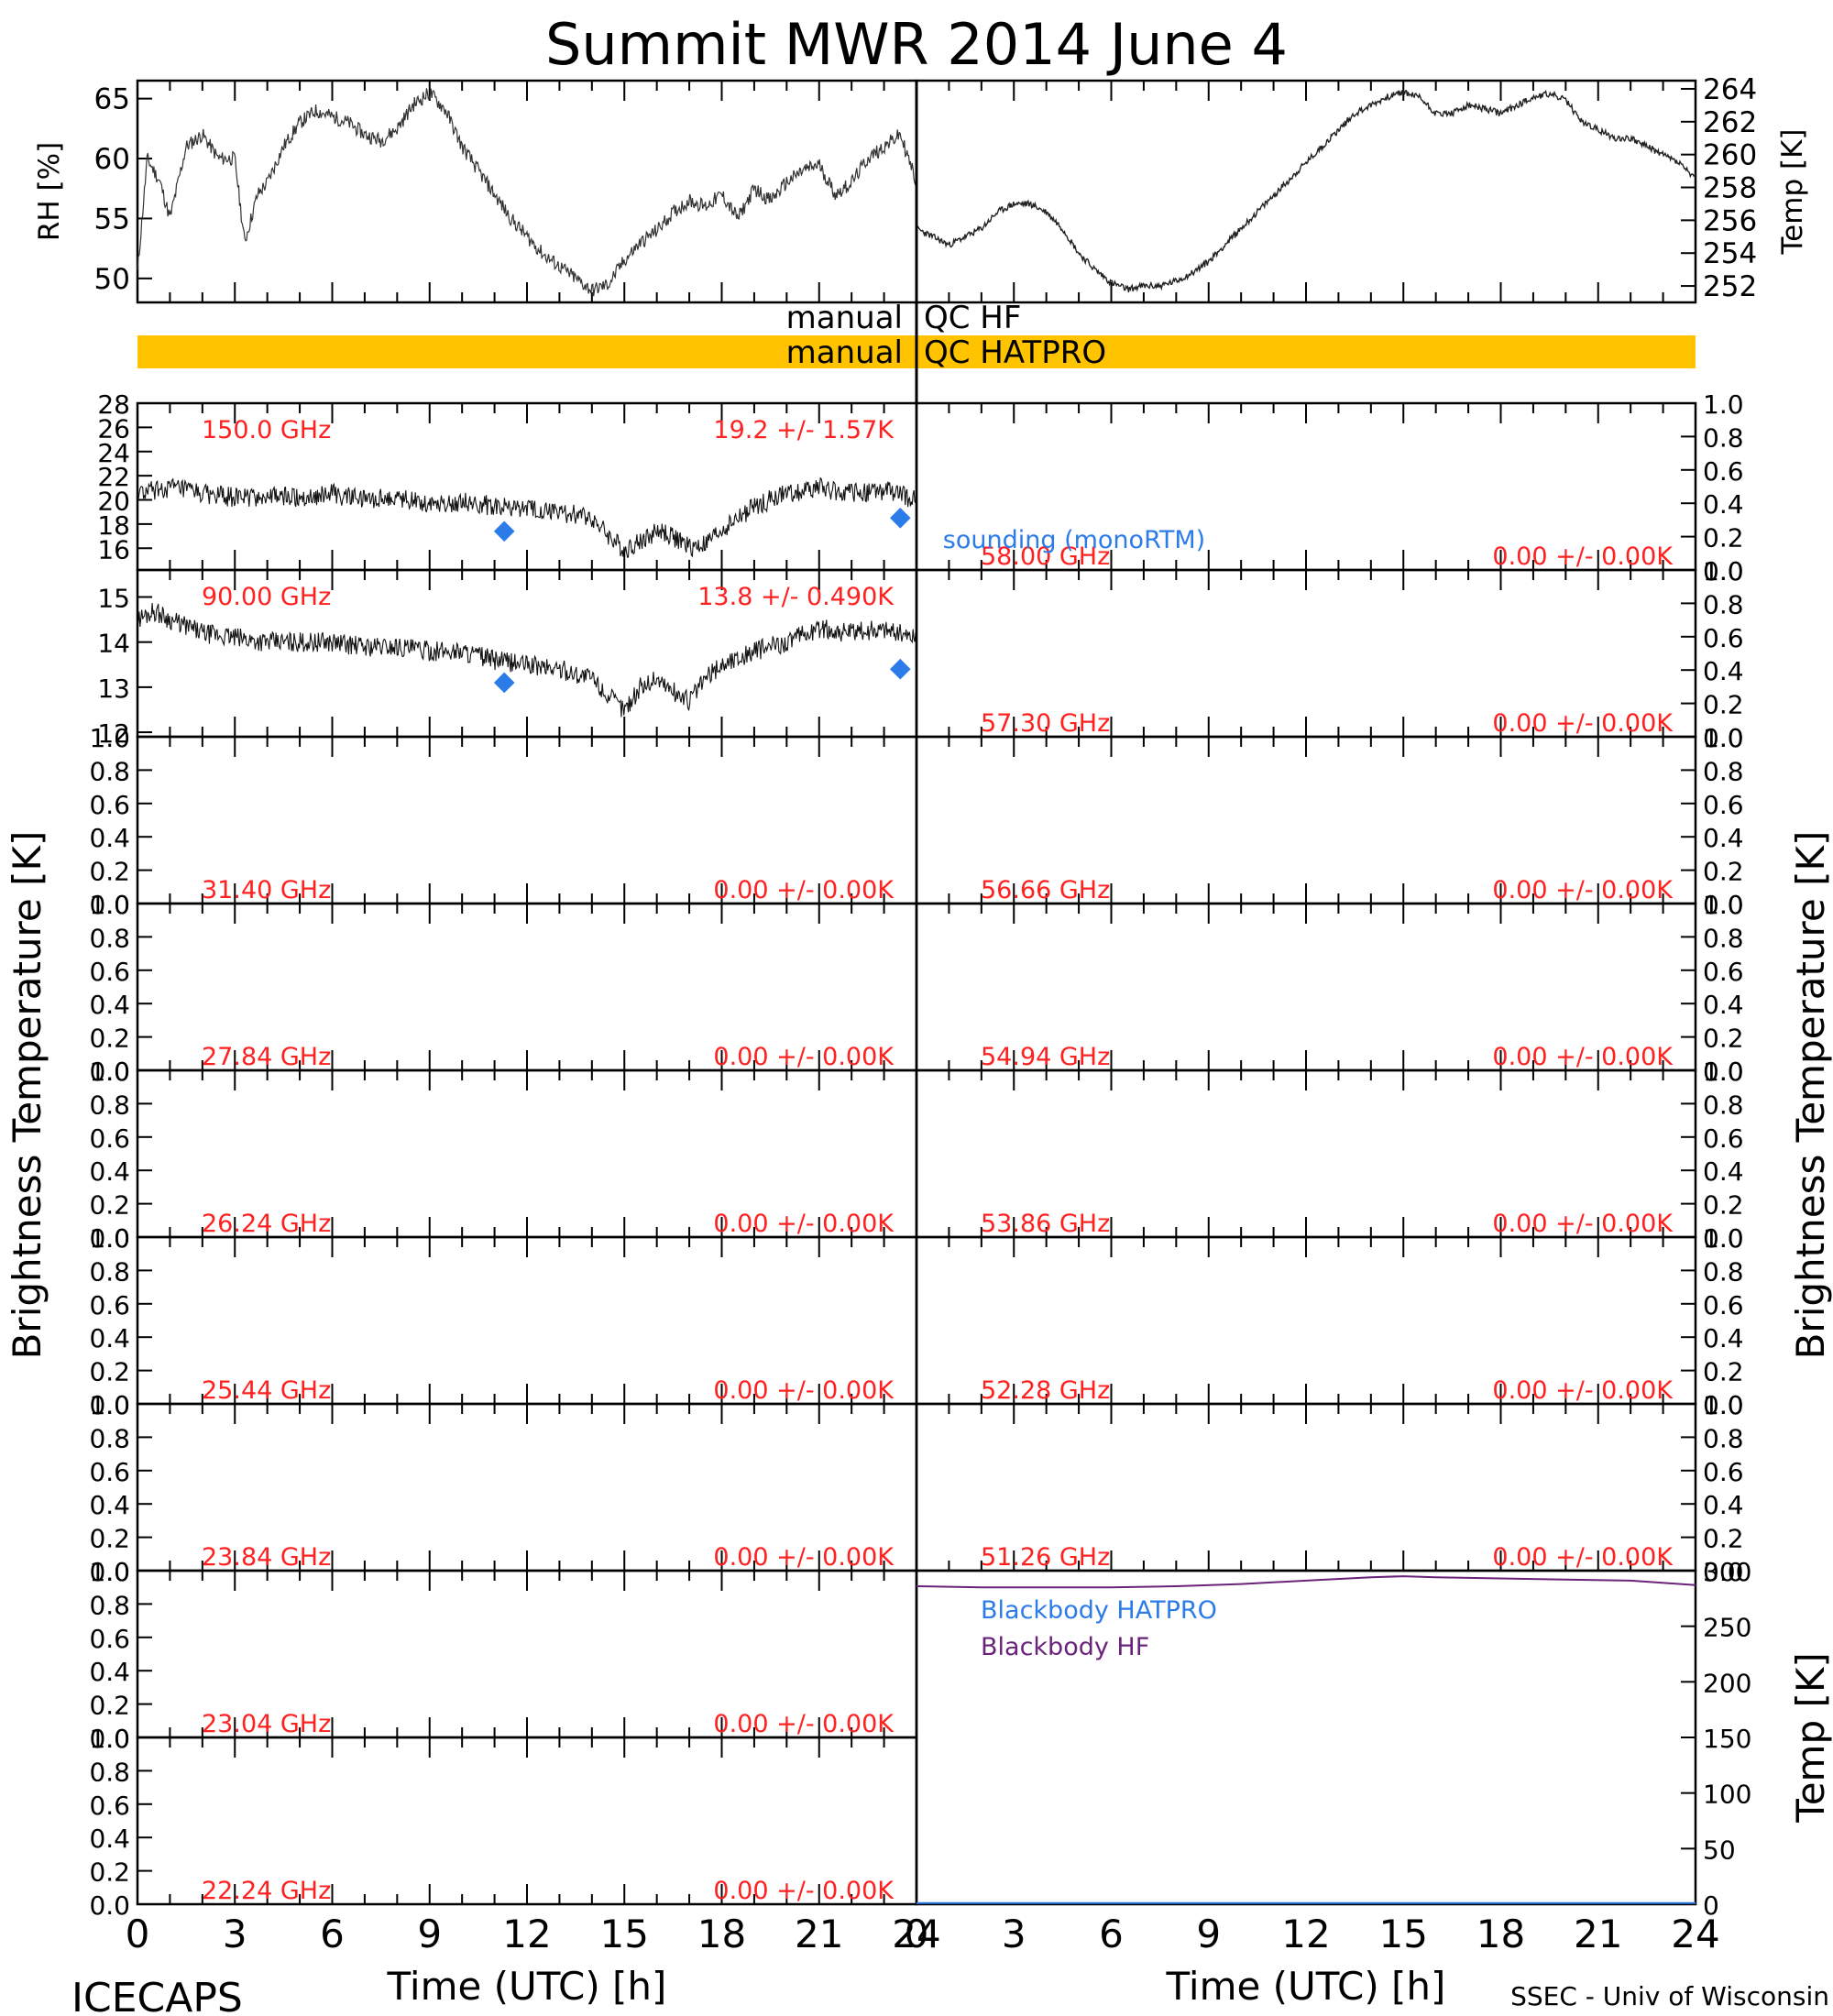 Image resolution: width=1833 pixels, height=2016 pixels. I want to click on ch-150-ytick-label: 22, so click(113, 477).